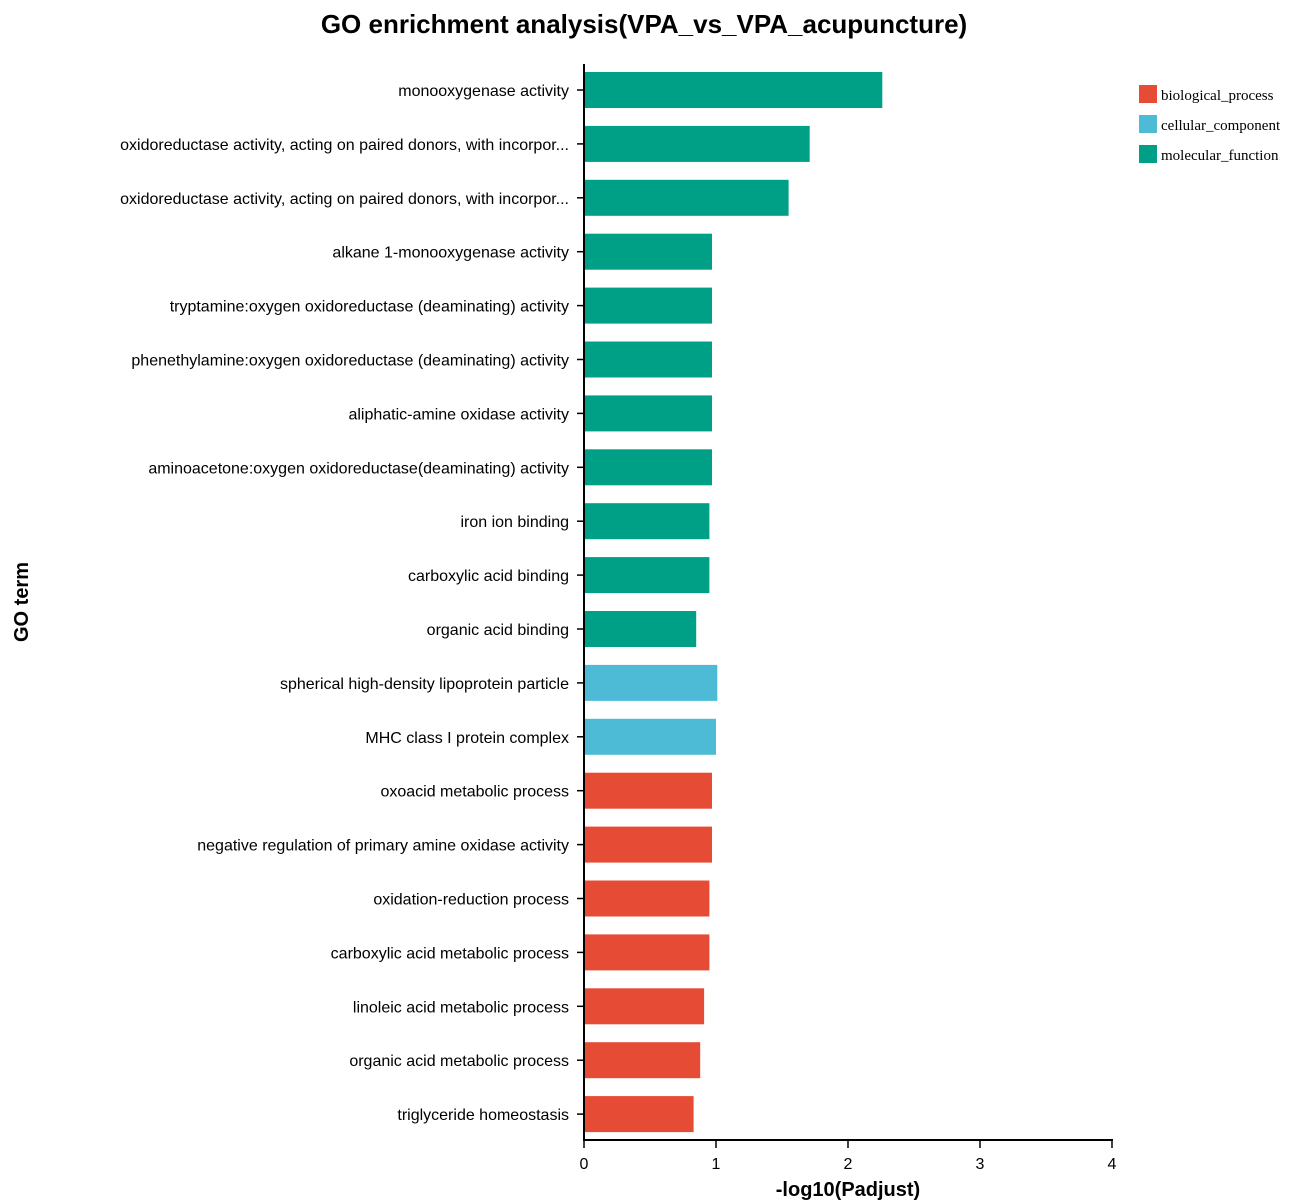 The image size is (1307, 1201). Describe the element at coordinates (1148, 154) in the screenshot. I see `legend-swatch-molecular_function` at that location.